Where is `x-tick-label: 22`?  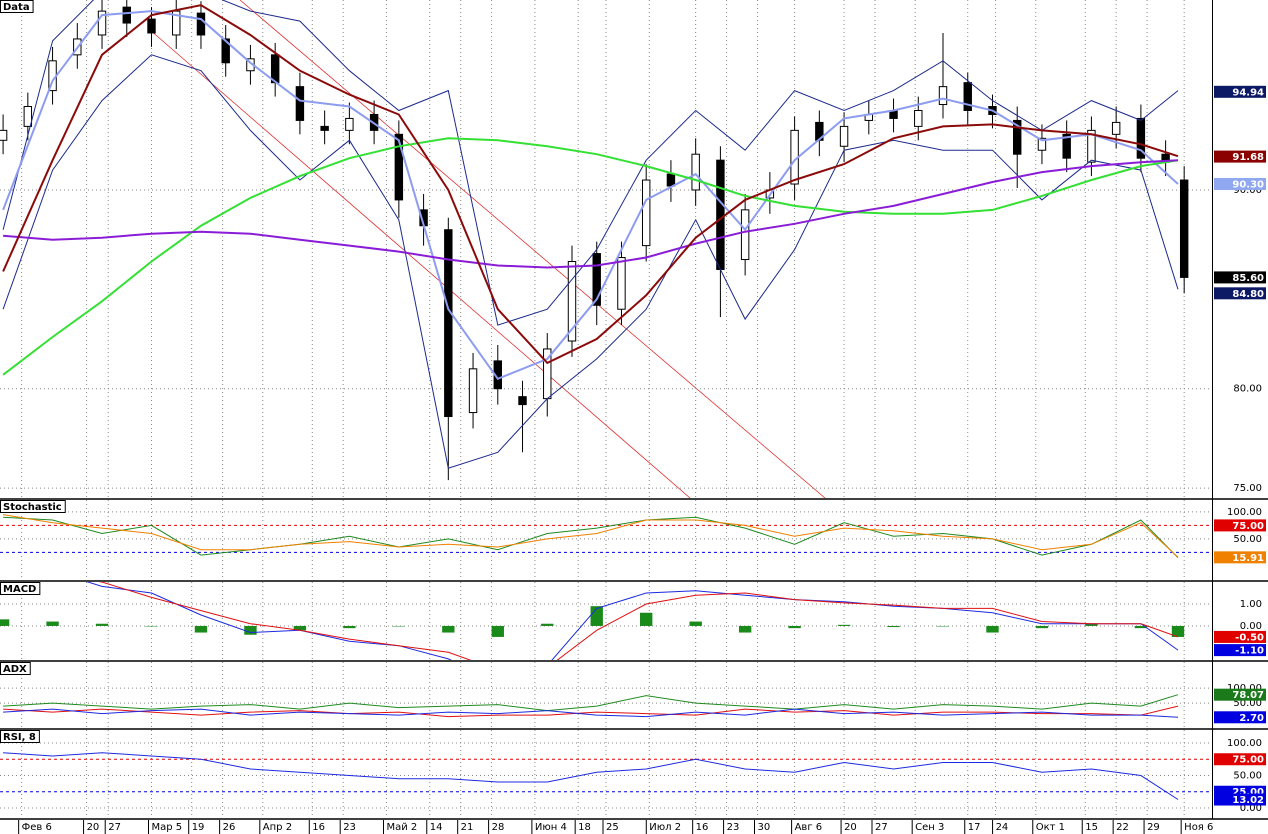 x-tick-label: 22 is located at coordinates (1122, 827).